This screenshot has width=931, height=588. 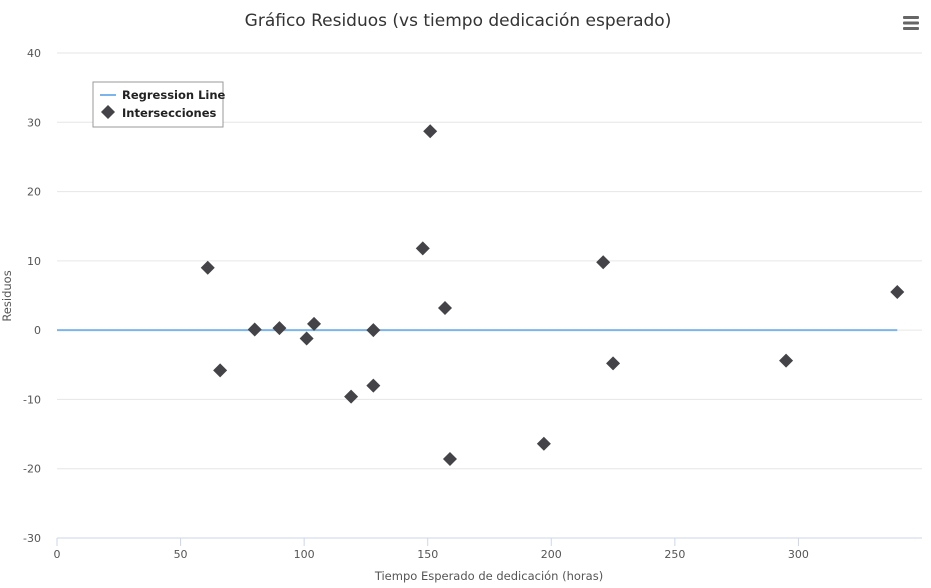 I want to click on hamburger-menu-icon, so click(x=911, y=23).